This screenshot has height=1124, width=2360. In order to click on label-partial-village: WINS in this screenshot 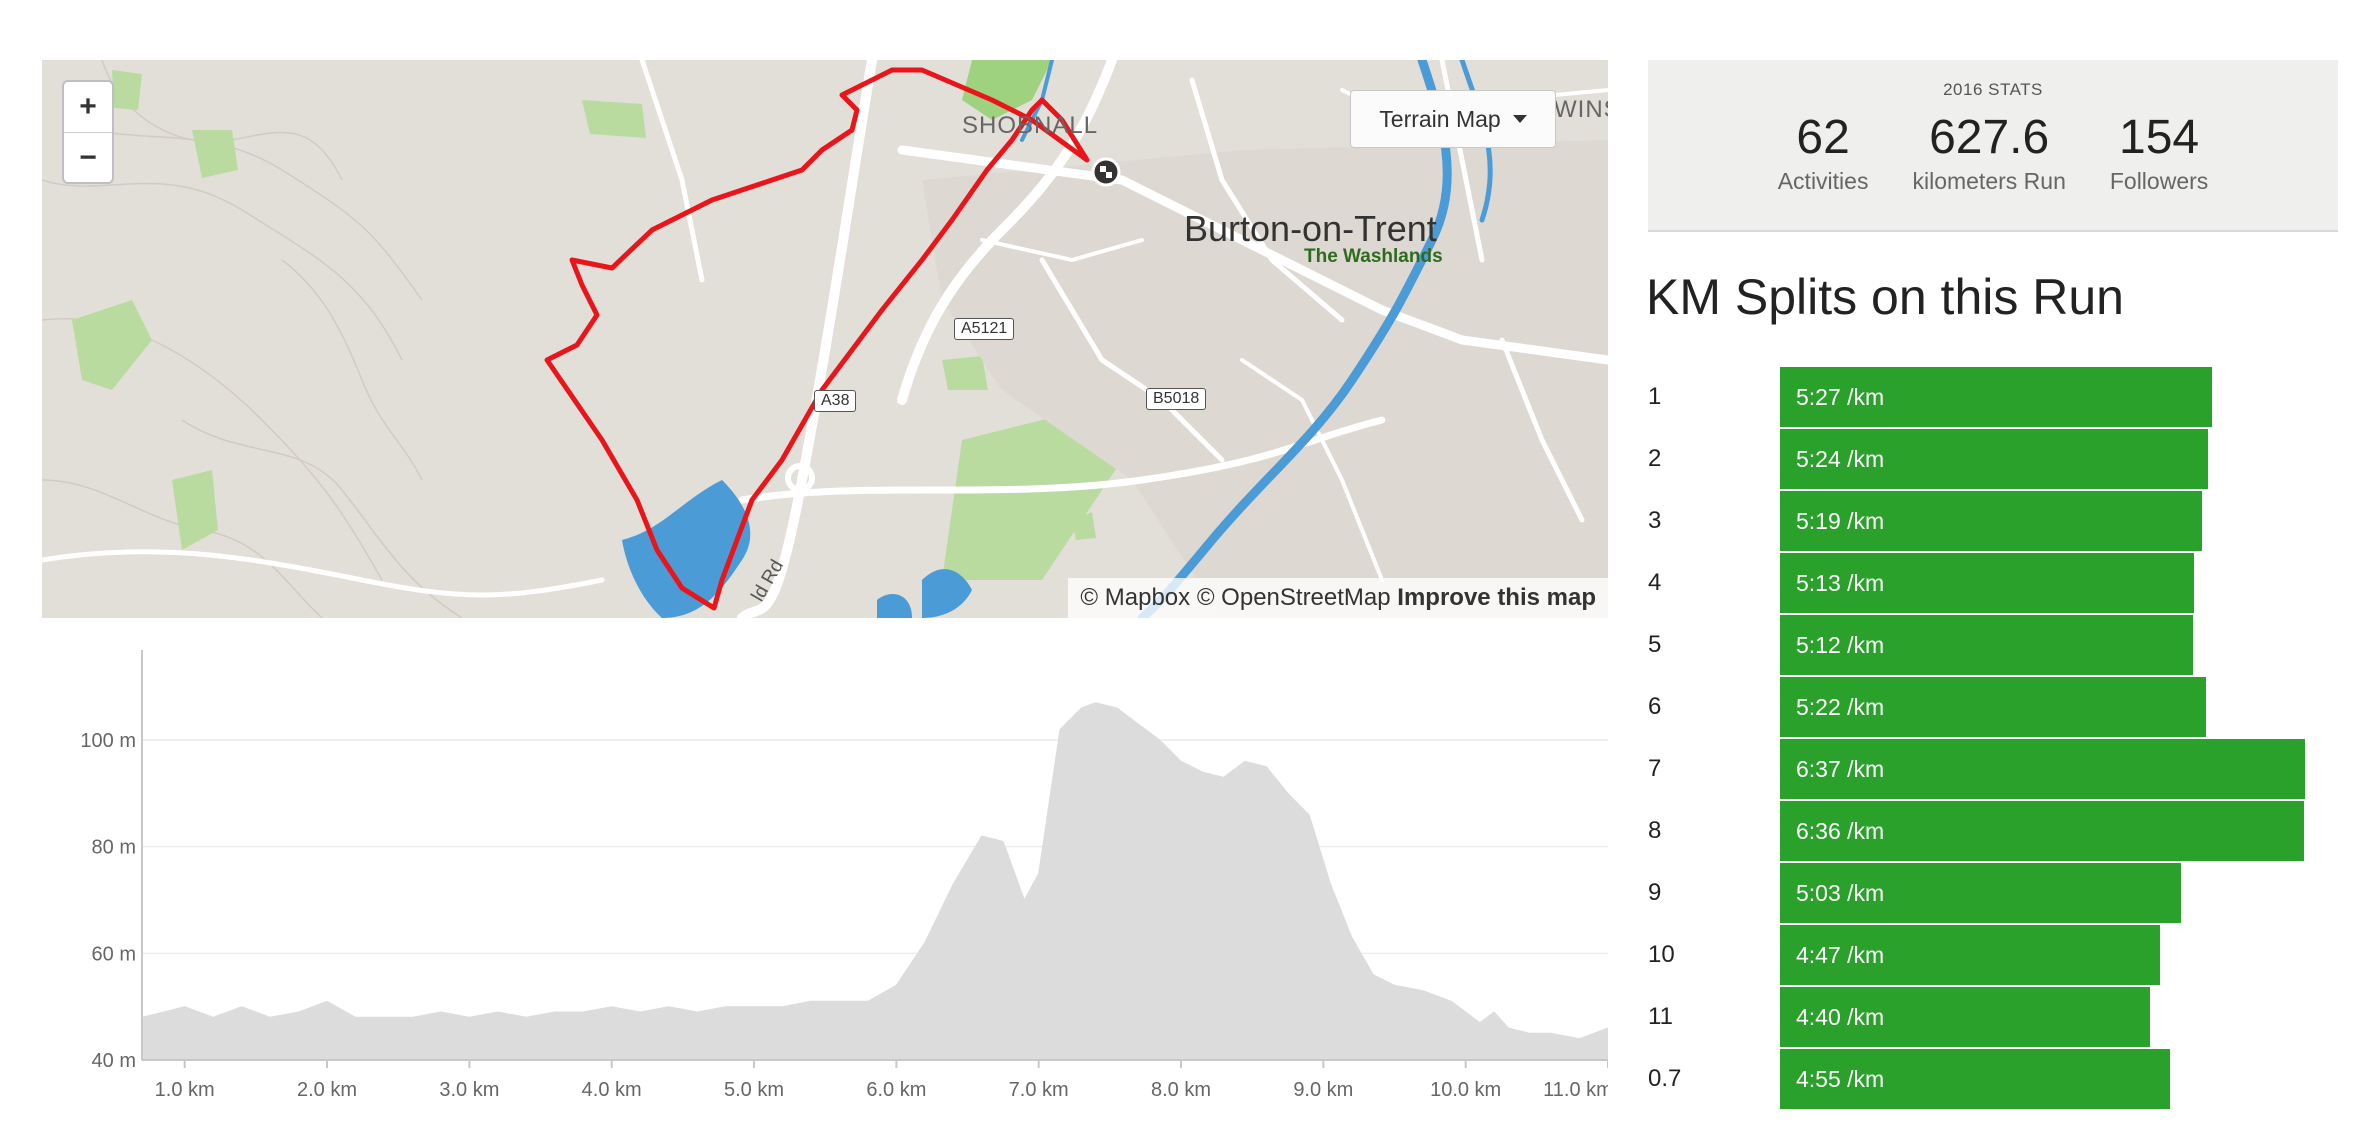, I will do `click(1581, 109)`.